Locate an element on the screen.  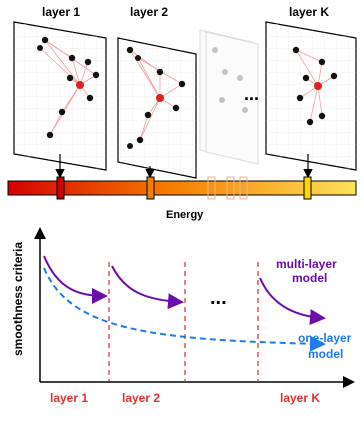
layer-2-panel is located at coordinates (157, 108).